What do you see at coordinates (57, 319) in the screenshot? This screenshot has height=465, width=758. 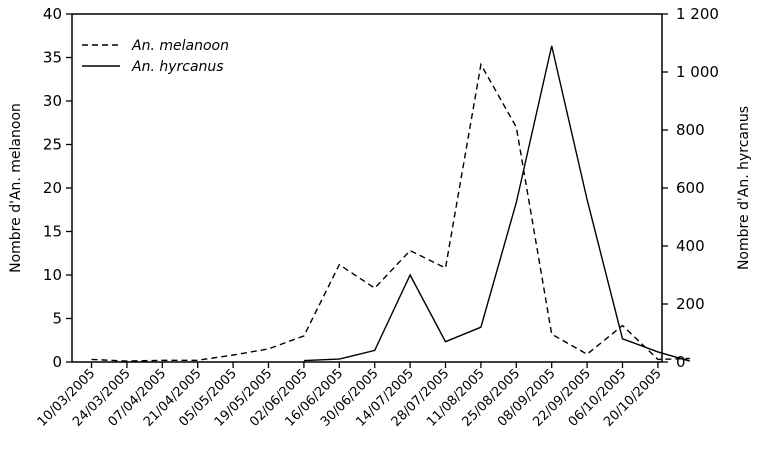 I see `left-tick-label: 5` at bounding box center [57, 319].